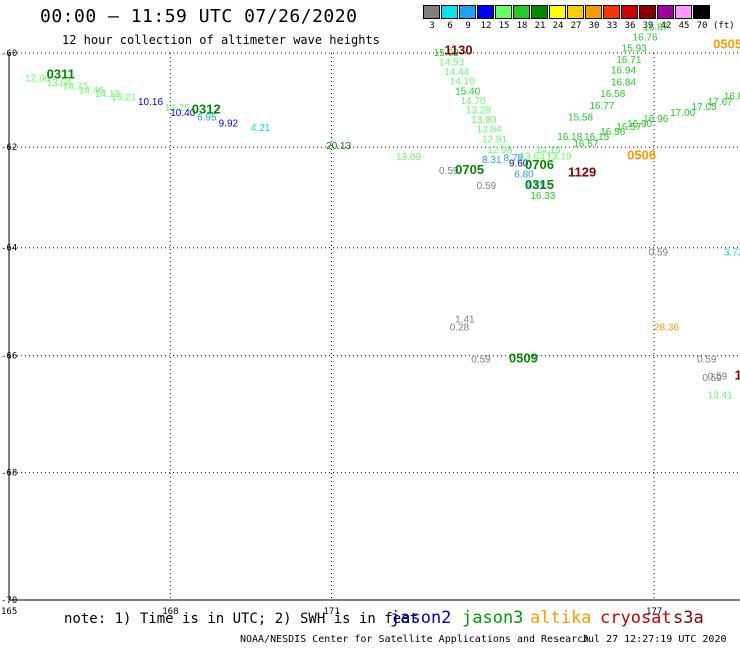 The width and height of the screenshot is (740, 650). Describe the element at coordinates (59, 83) in the screenshot. I see `swh-value-label: 13.64` at that location.